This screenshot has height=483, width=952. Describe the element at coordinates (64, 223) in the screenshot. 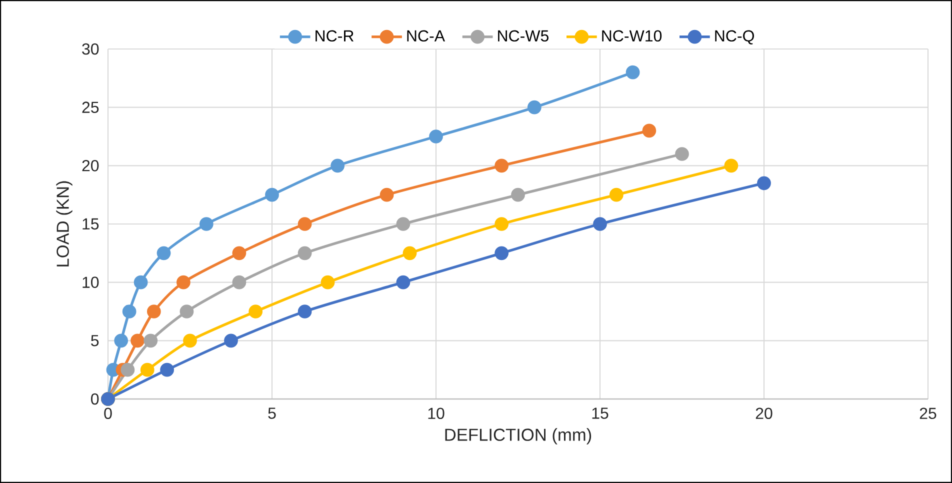

I see `y-axis-title: LOAD (KN)` at that location.